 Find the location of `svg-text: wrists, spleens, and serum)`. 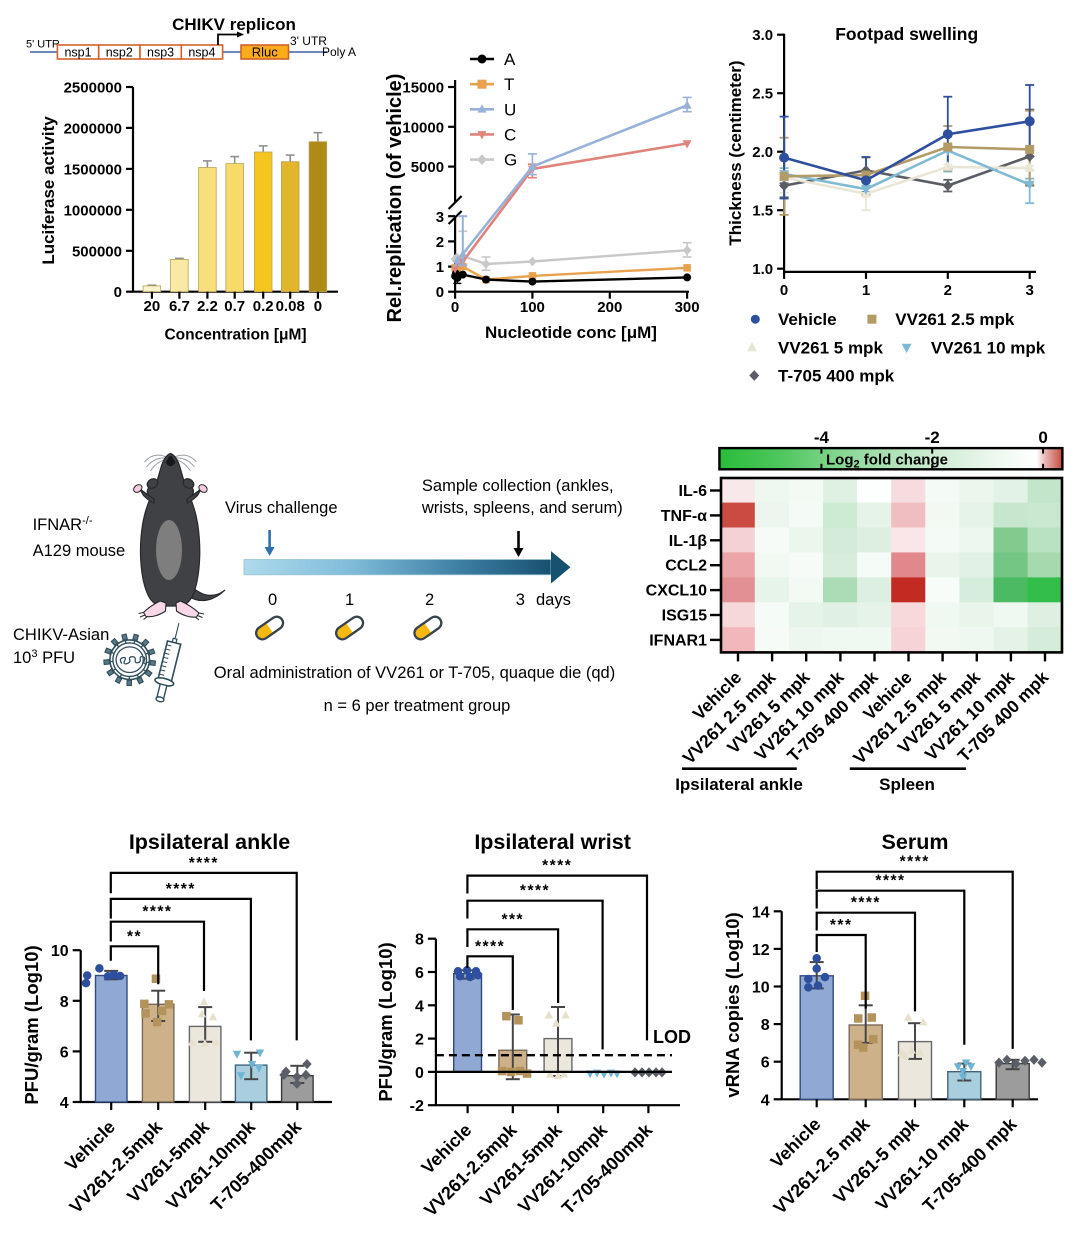

svg-text: wrists, spleens, and serum) is located at coordinates (522, 508).